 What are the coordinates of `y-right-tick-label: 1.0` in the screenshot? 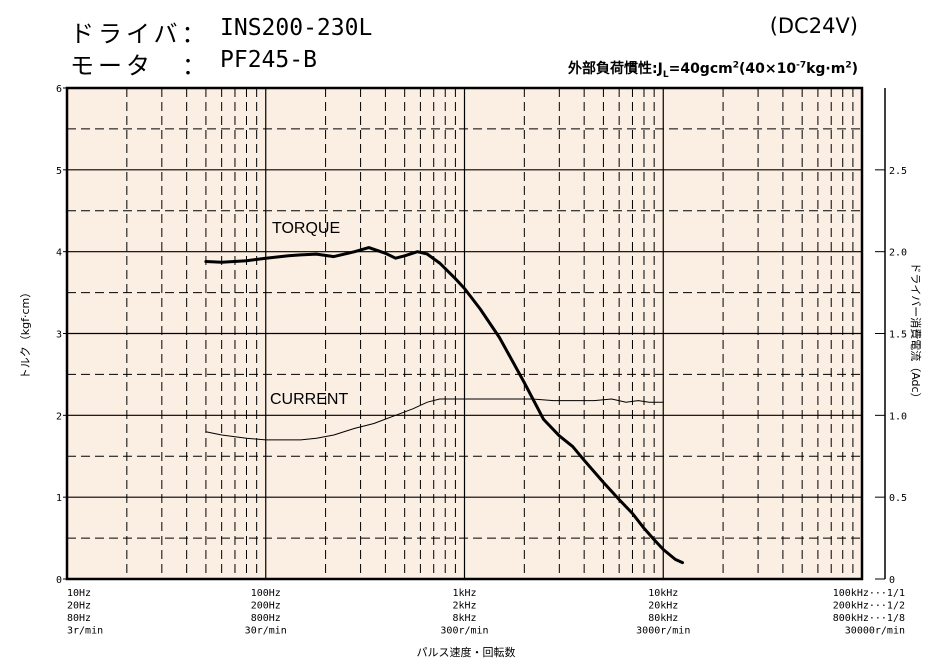 It's located at (898, 416).